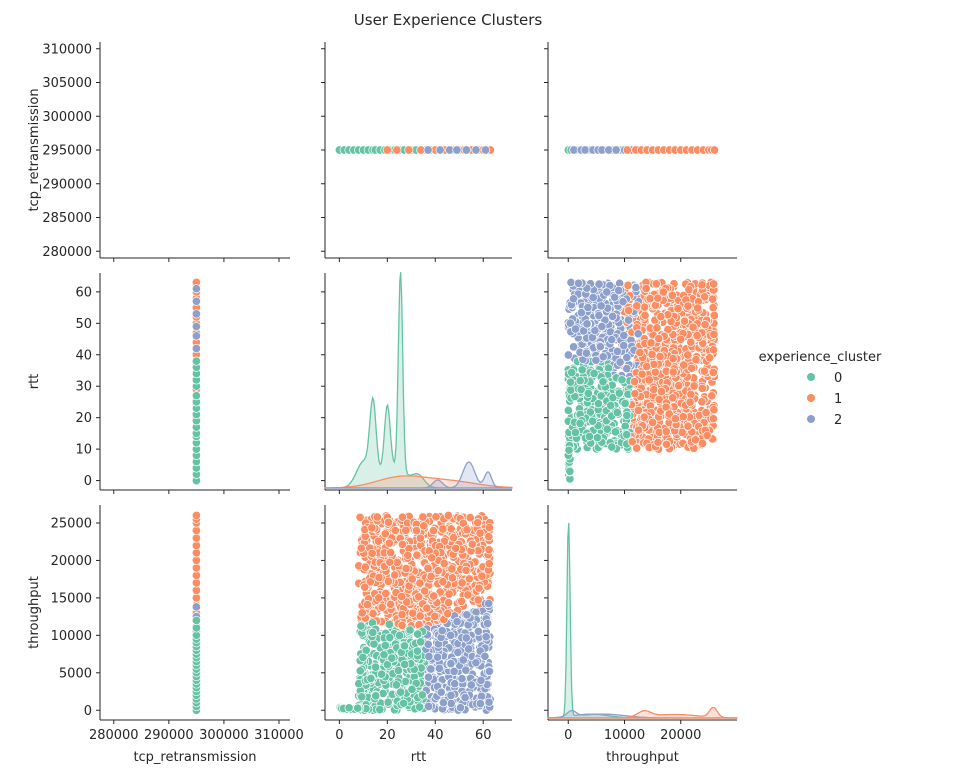 Image resolution: width=955 pixels, height=773 pixels. I want to click on x-tick-label: 310000, so click(279, 735).